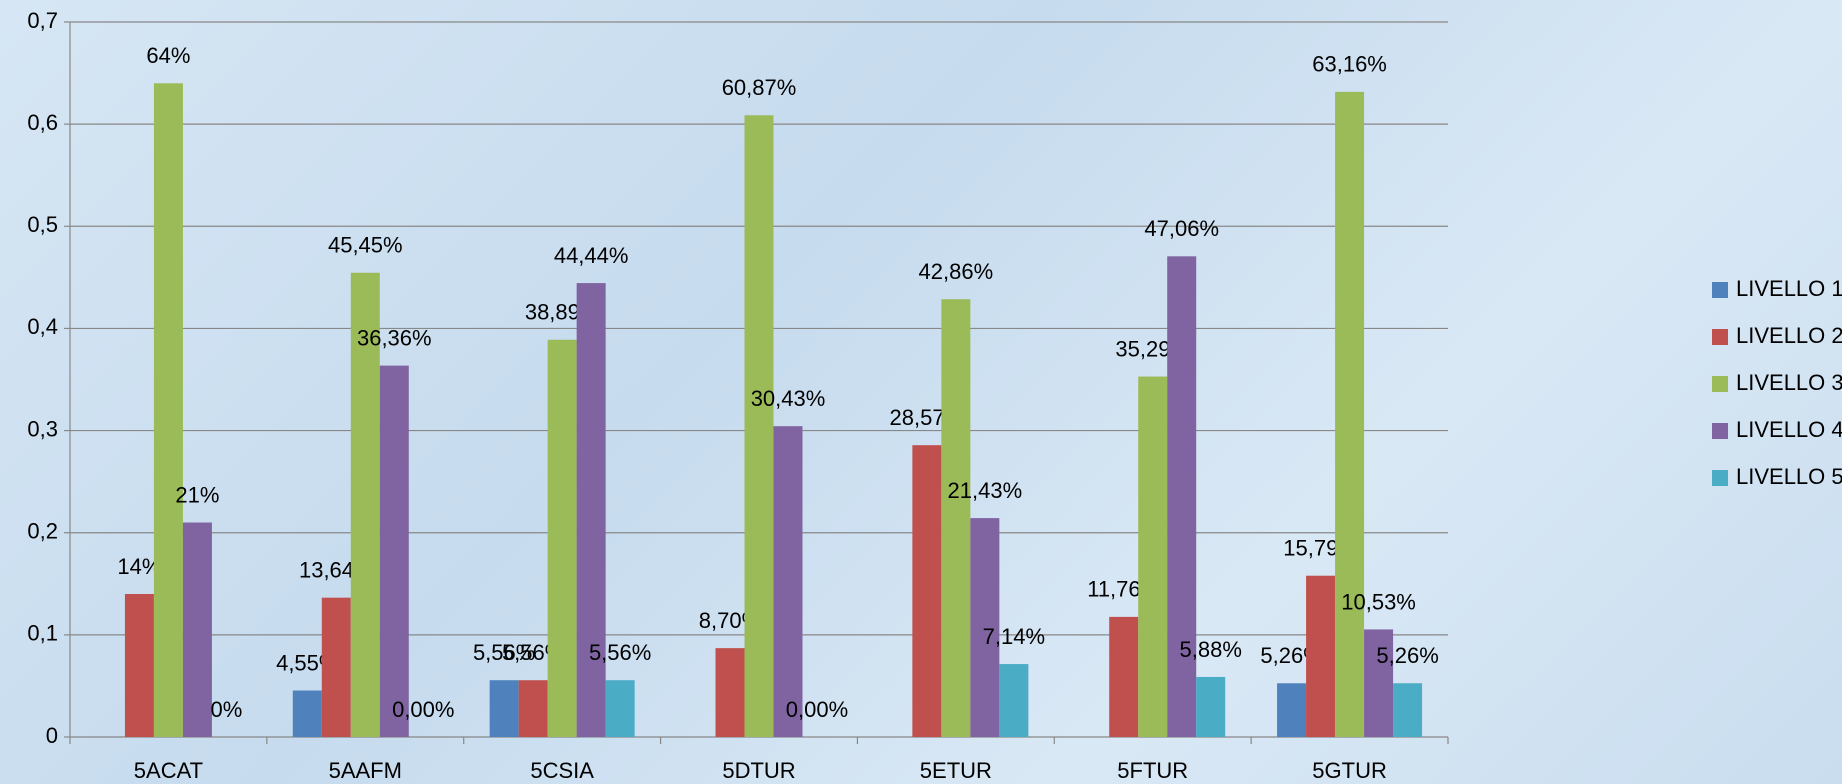 This screenshot has width=1842, height=784. Describe the element at coordinates (1407, 655) in the screenshot. I see `data-label: 5,26%` at that location.